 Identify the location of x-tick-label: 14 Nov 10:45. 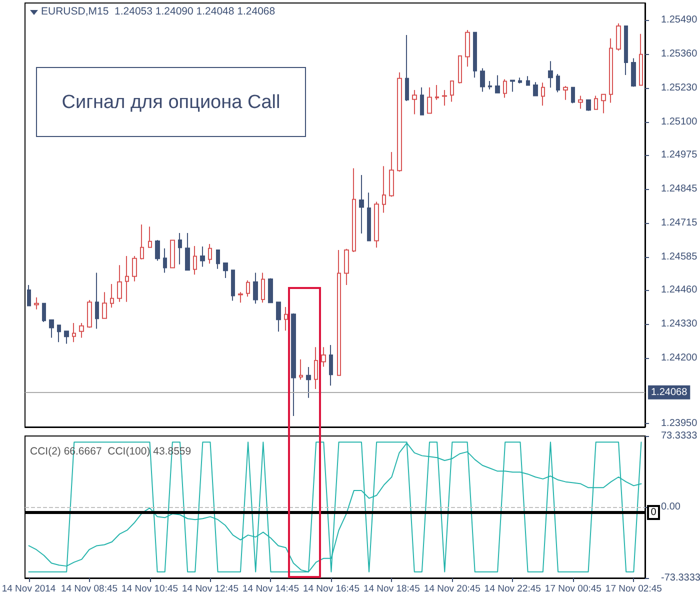
(150, 589).